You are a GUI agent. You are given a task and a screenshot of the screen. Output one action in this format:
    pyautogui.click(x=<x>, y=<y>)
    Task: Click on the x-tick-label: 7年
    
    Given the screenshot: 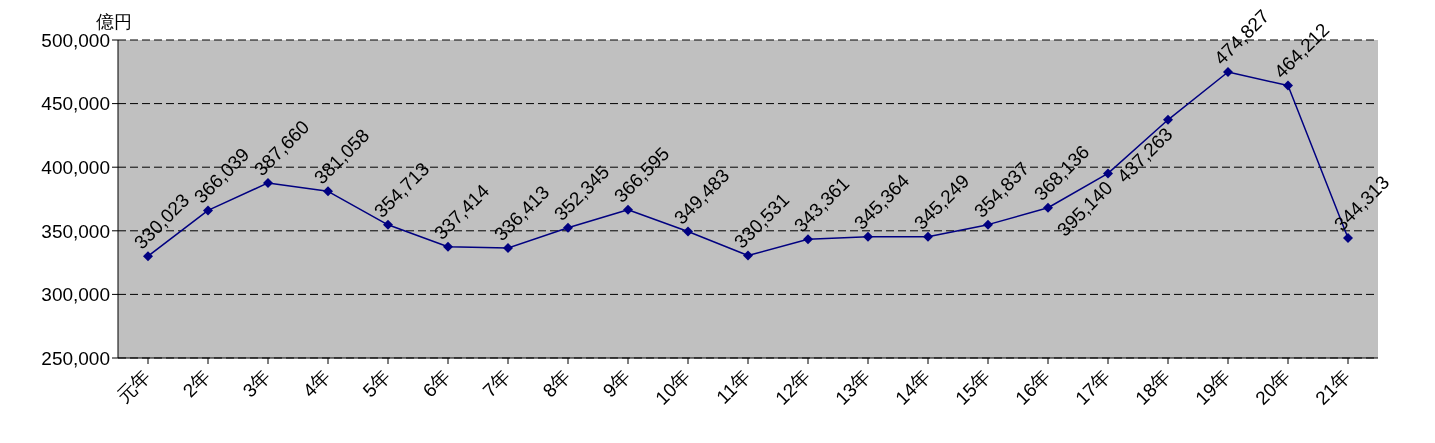 What is the action you would take?
    pyautogui.click(x=496, y=383)
    